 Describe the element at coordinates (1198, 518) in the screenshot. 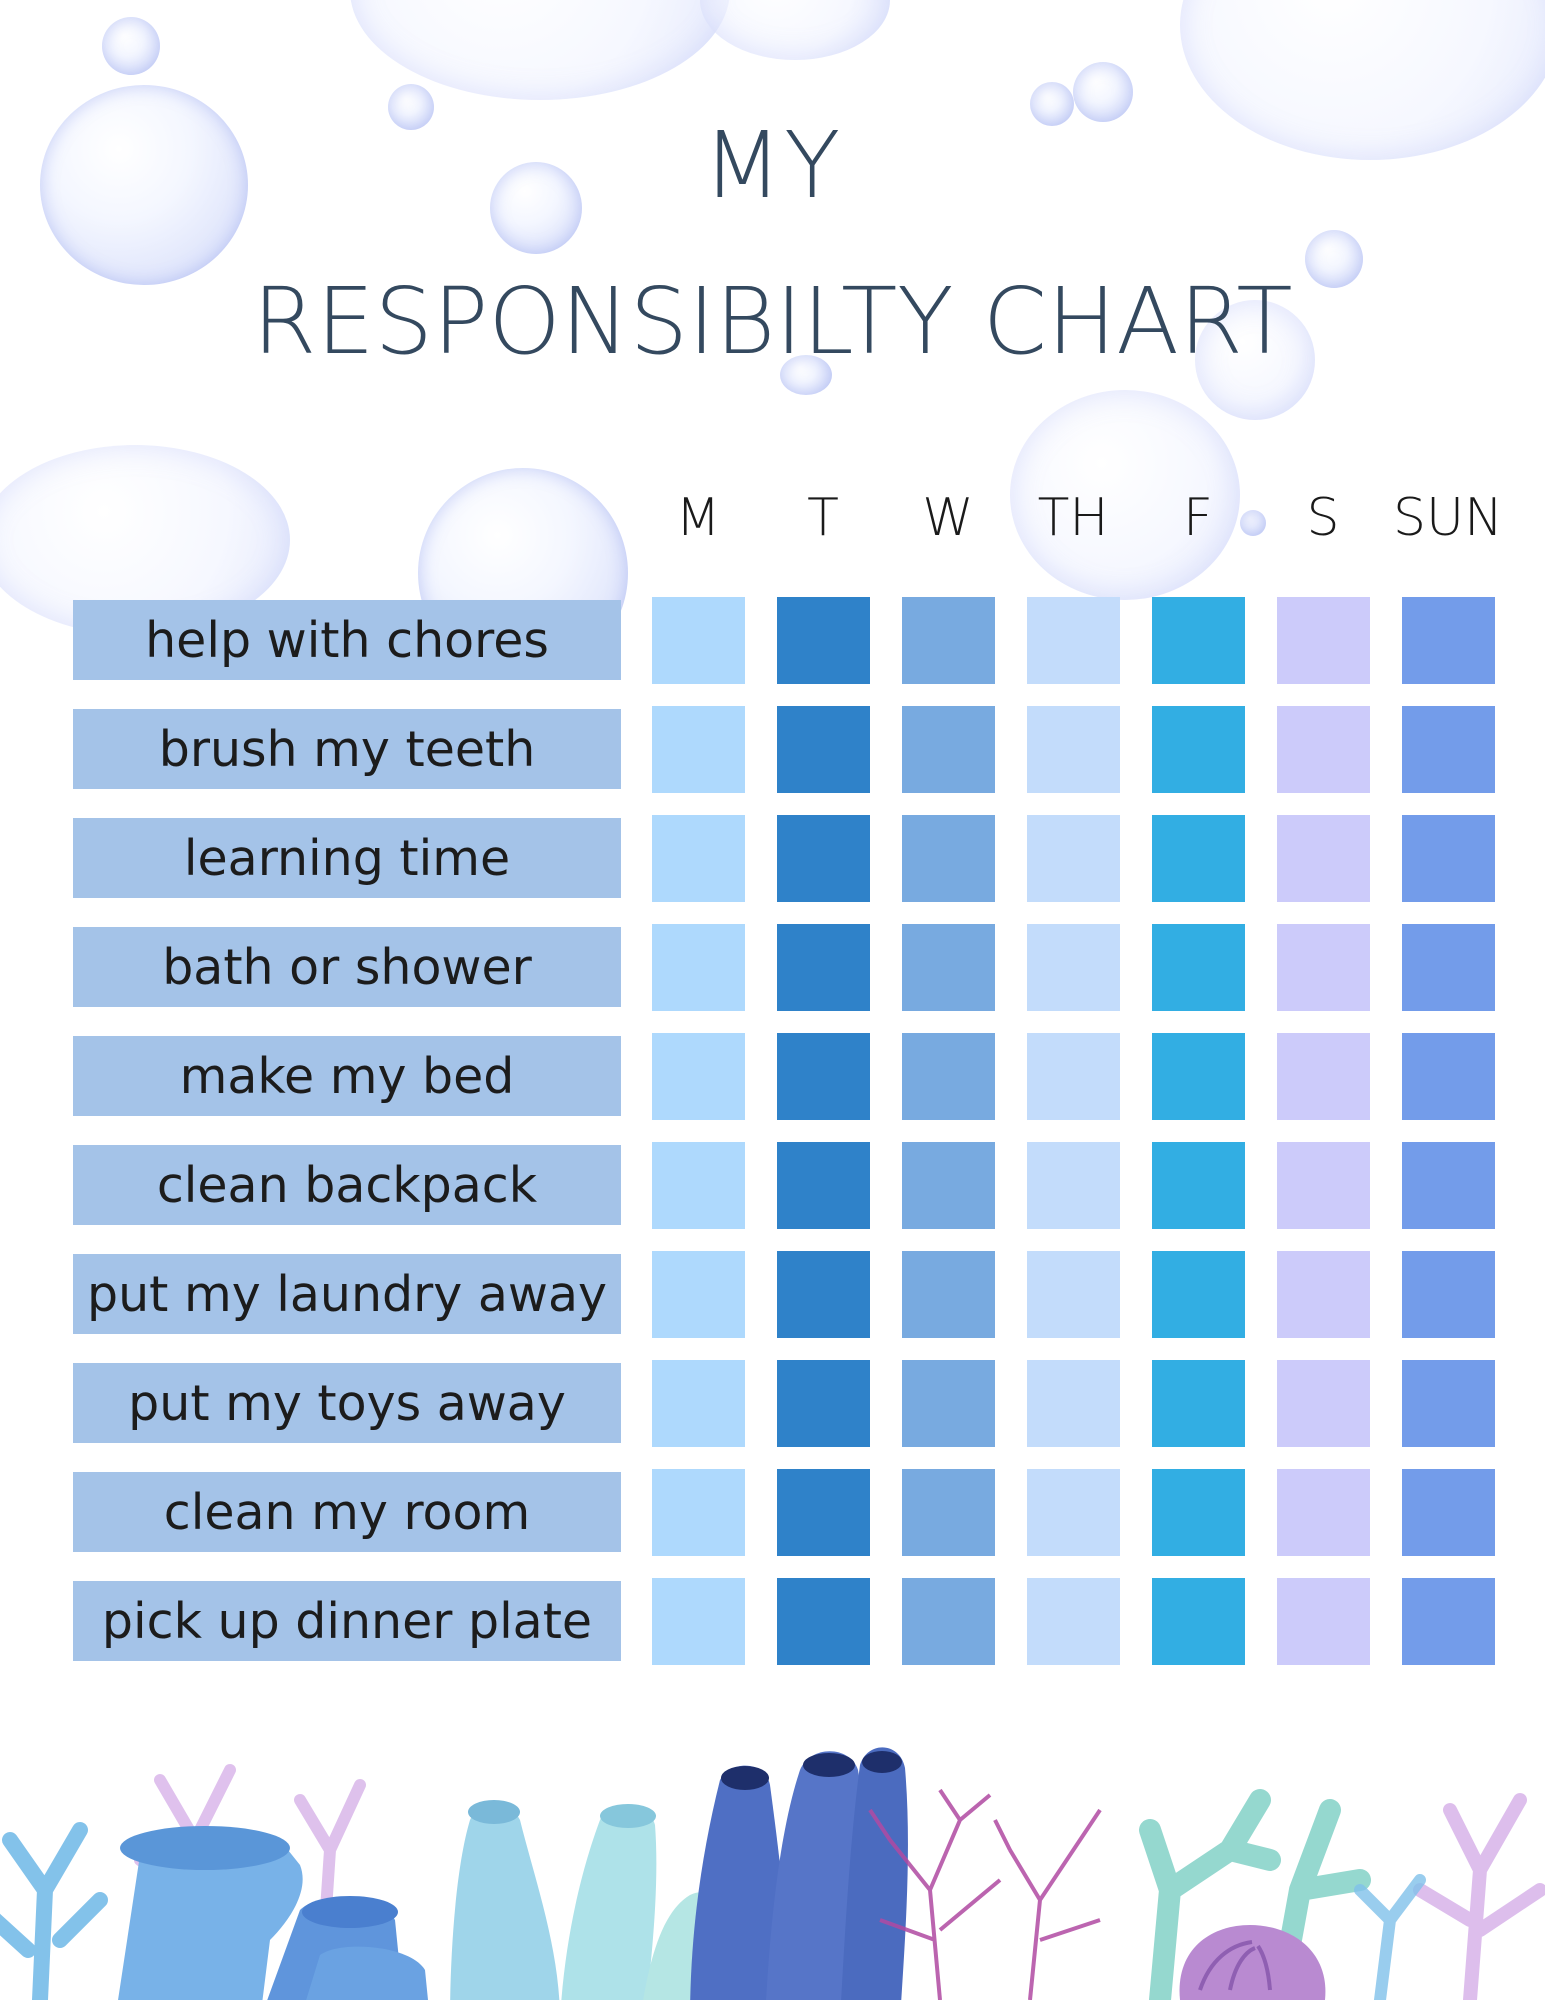

I see `day-header-f: F` at that location.